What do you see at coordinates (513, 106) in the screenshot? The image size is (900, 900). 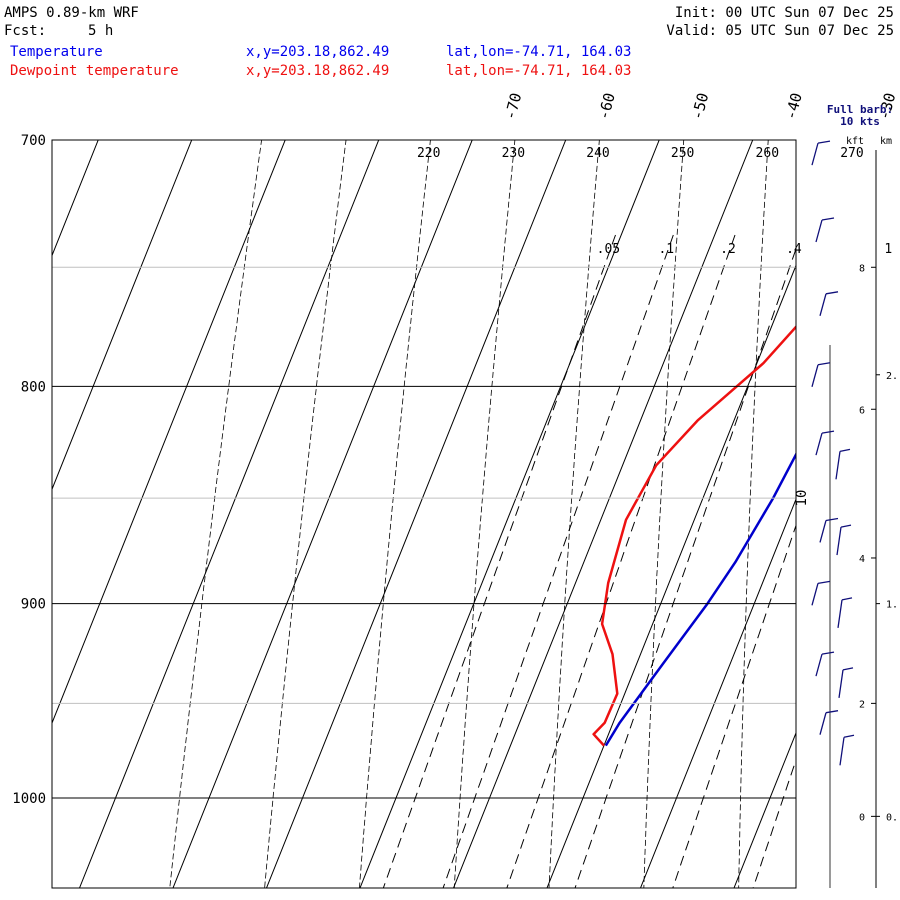 I see `temperature-tick-label: -70` at bounding box center [513, 106].